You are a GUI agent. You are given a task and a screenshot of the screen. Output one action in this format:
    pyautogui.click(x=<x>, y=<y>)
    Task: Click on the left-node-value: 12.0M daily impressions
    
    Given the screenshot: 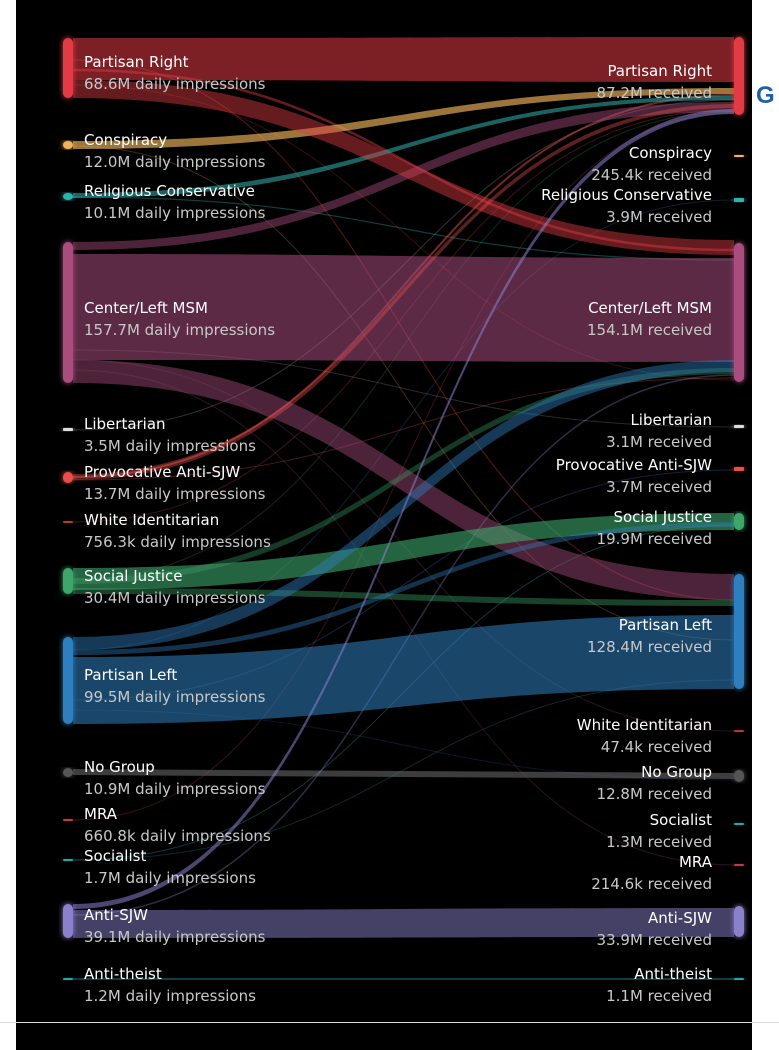 What is the action you would take?
    pyautogui.click(x=175, y=162)
    